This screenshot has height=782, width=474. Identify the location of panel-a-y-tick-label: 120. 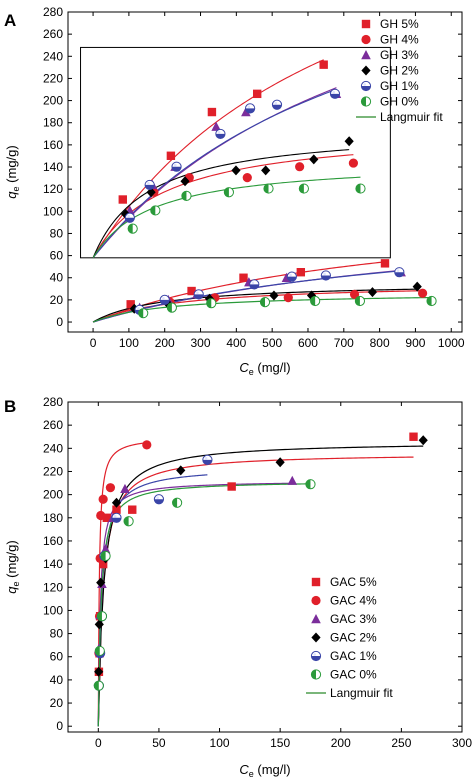
(53, 189).